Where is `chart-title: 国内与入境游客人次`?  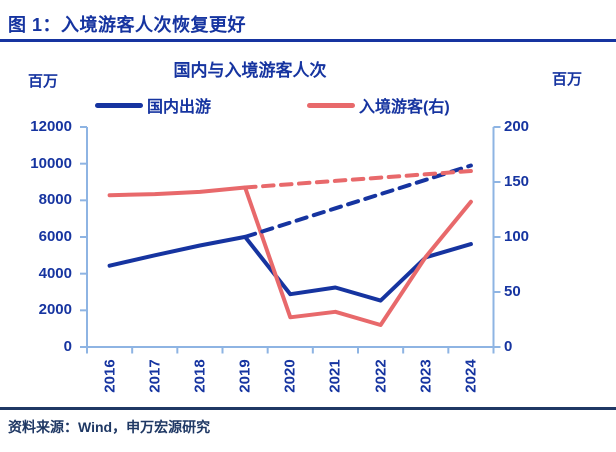
chart-title: 国内与入境游客人次 is located at coordinates (250, 70).